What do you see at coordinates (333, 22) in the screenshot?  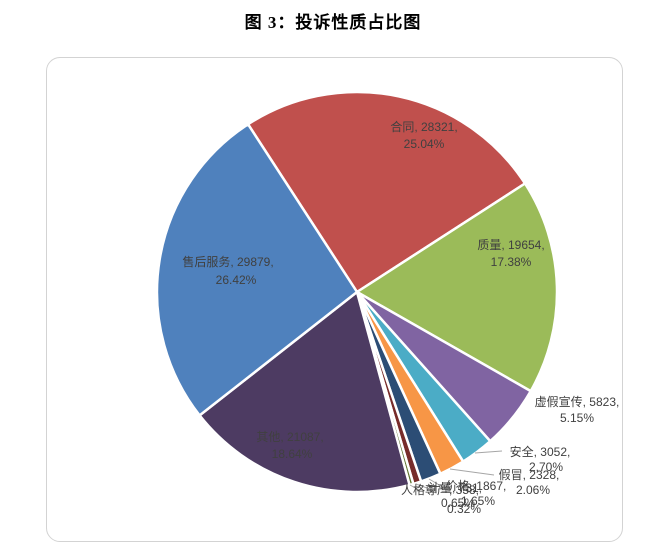 I see `chart-title: 图 3：投诉性质占比图` at bounding box center [333, 22].